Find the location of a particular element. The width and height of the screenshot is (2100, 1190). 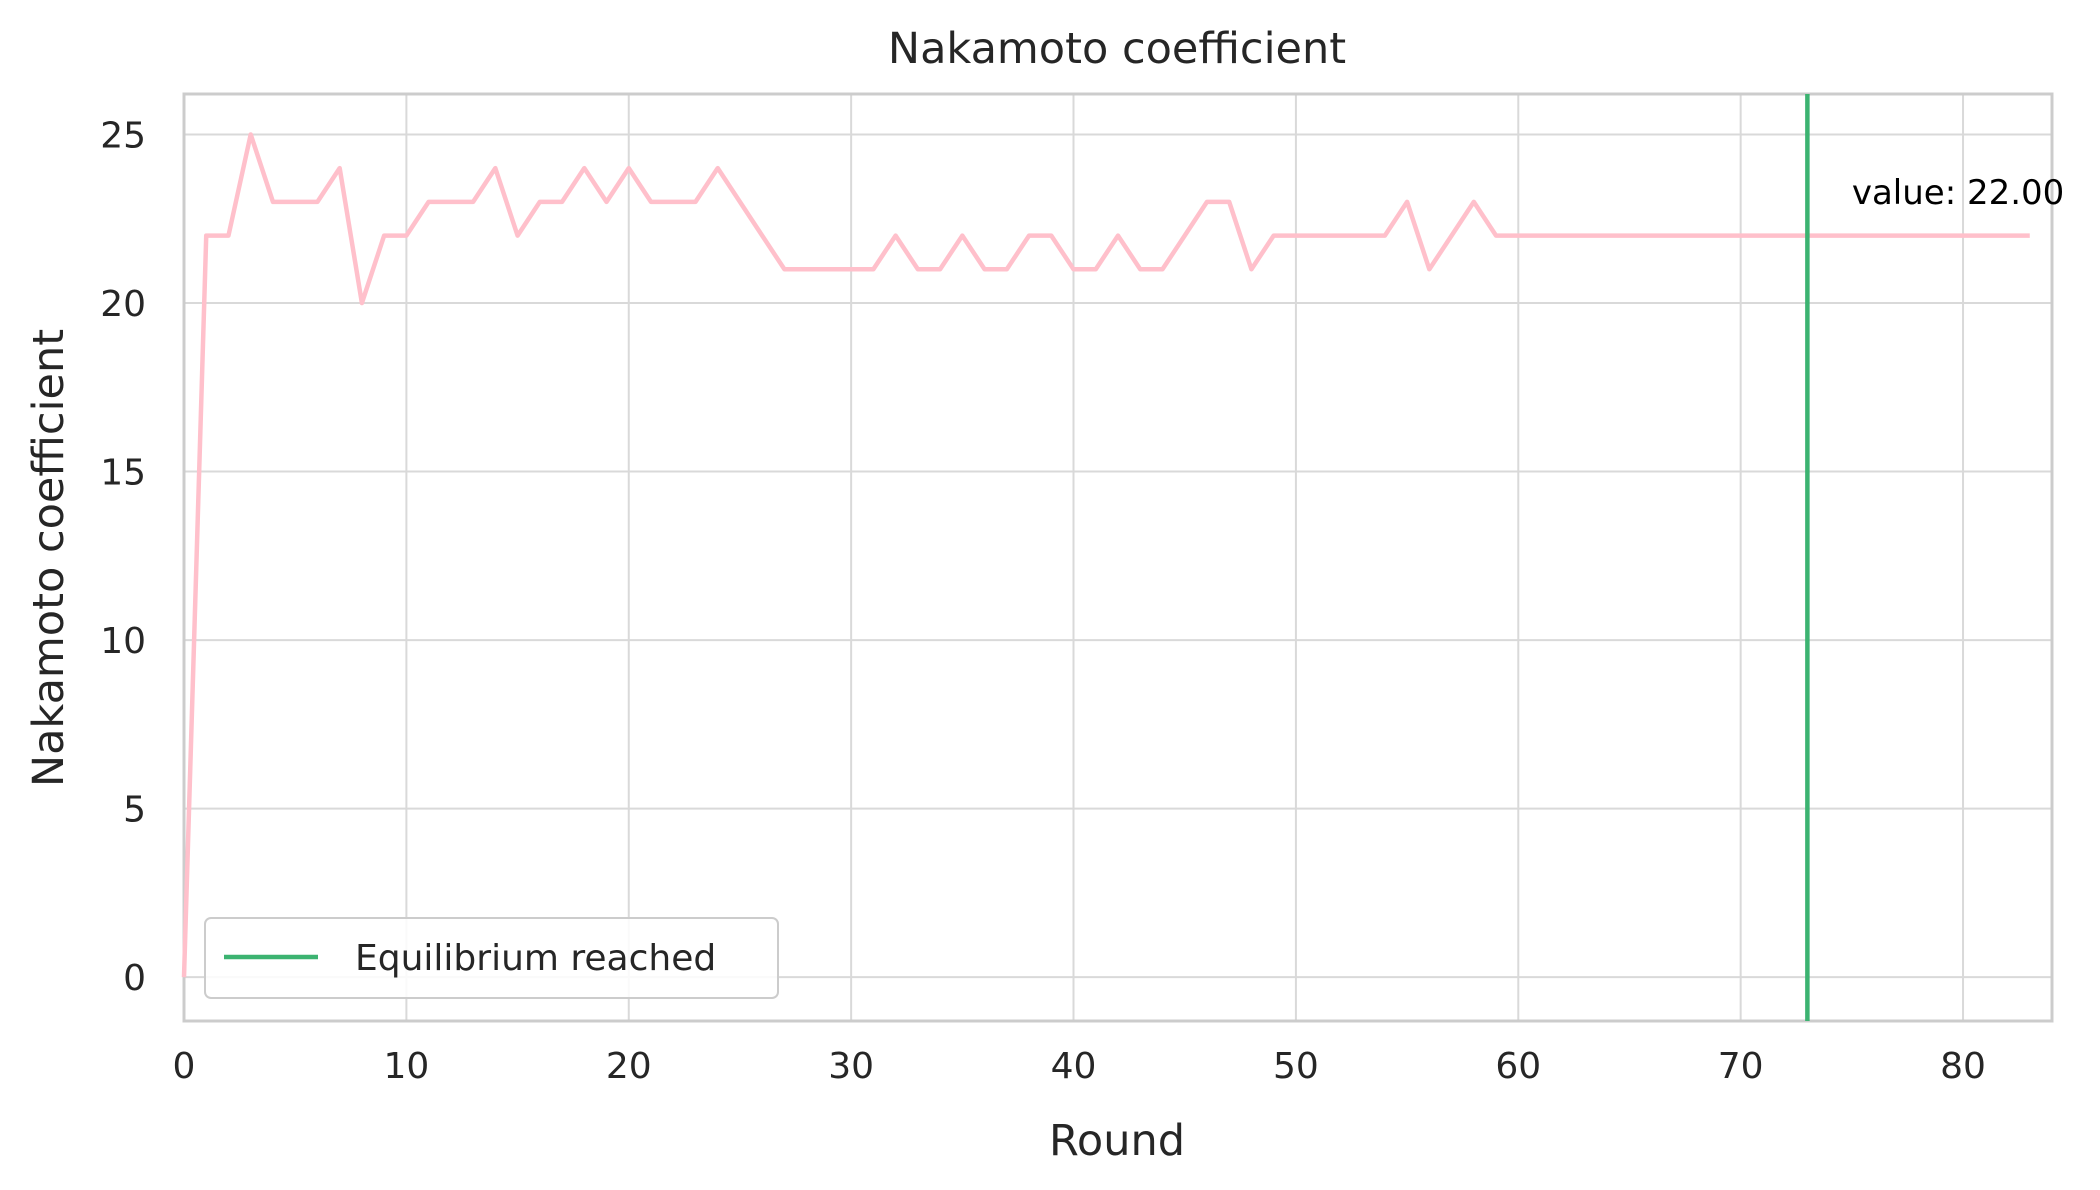

y-tick-label: 0 is located at coordinates (134, 978).